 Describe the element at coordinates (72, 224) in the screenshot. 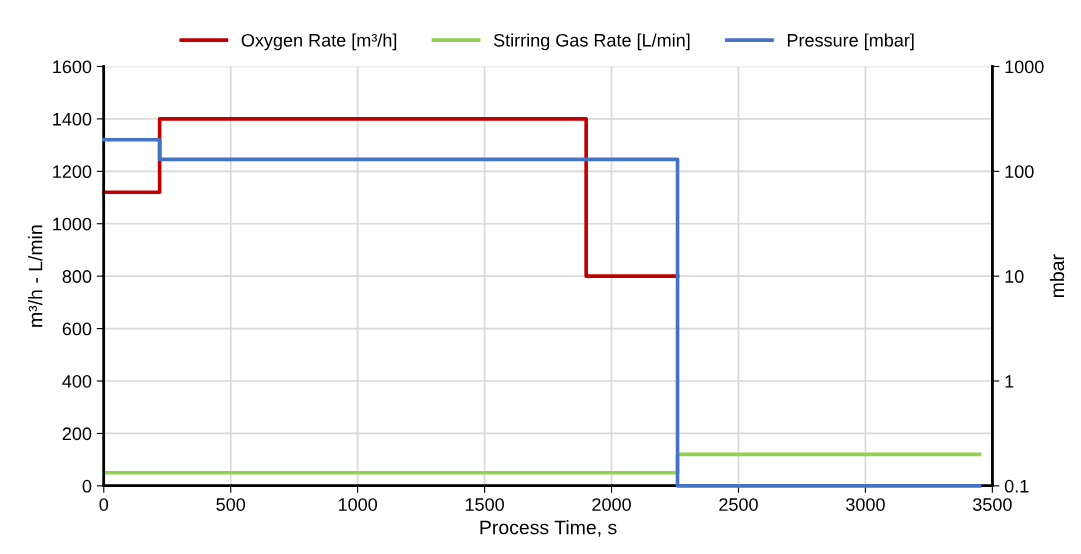

I see `y-tick-label: 1000` at that location.